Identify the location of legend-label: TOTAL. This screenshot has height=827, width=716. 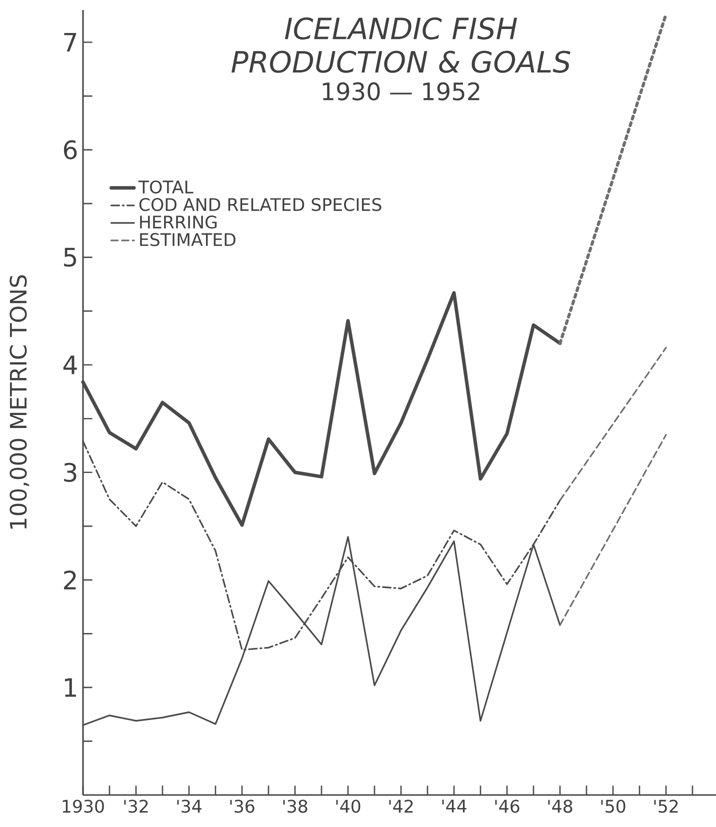
(166, 187).